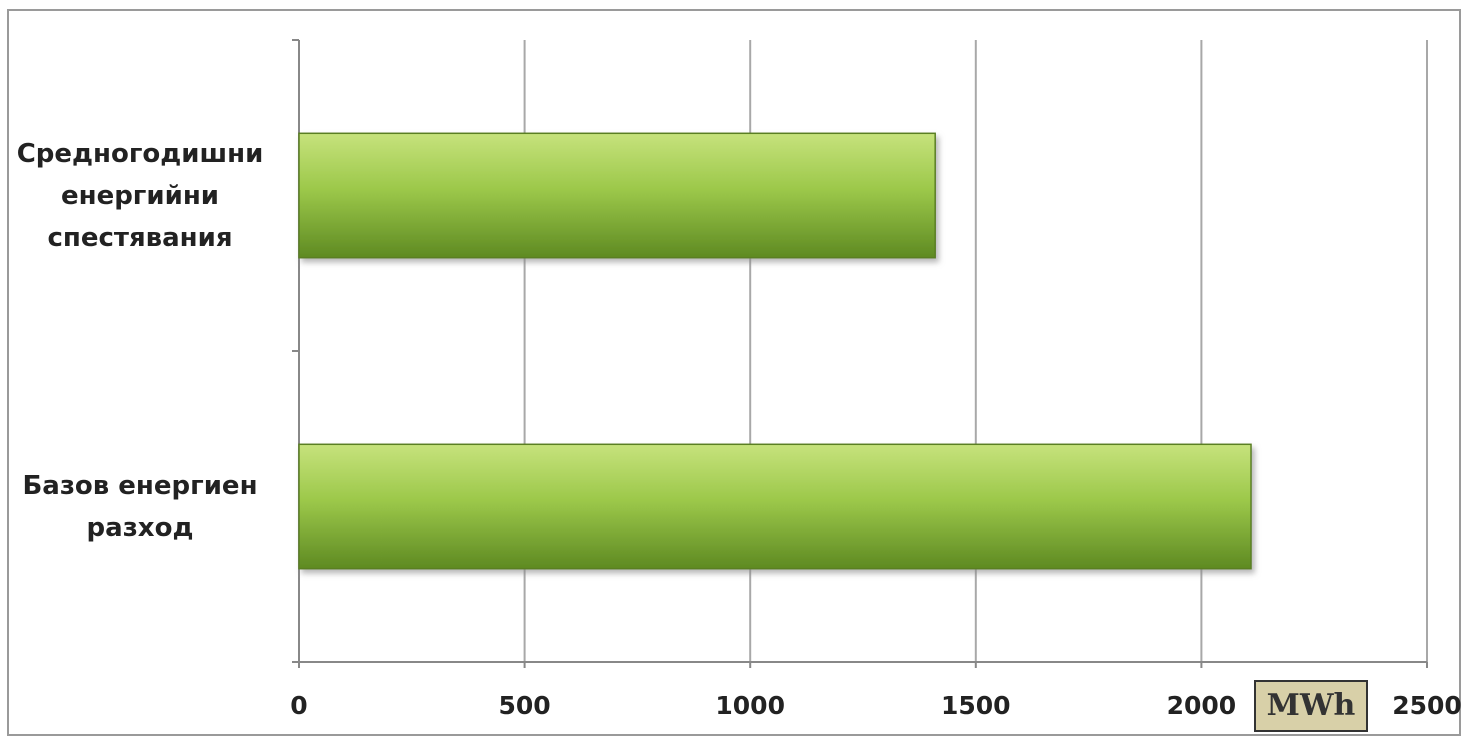 This screenshot has height=741, width=1467. Describe the element at coordinates (298, 705) in the screenshot. I see `x-tick-label: 0` at that location.